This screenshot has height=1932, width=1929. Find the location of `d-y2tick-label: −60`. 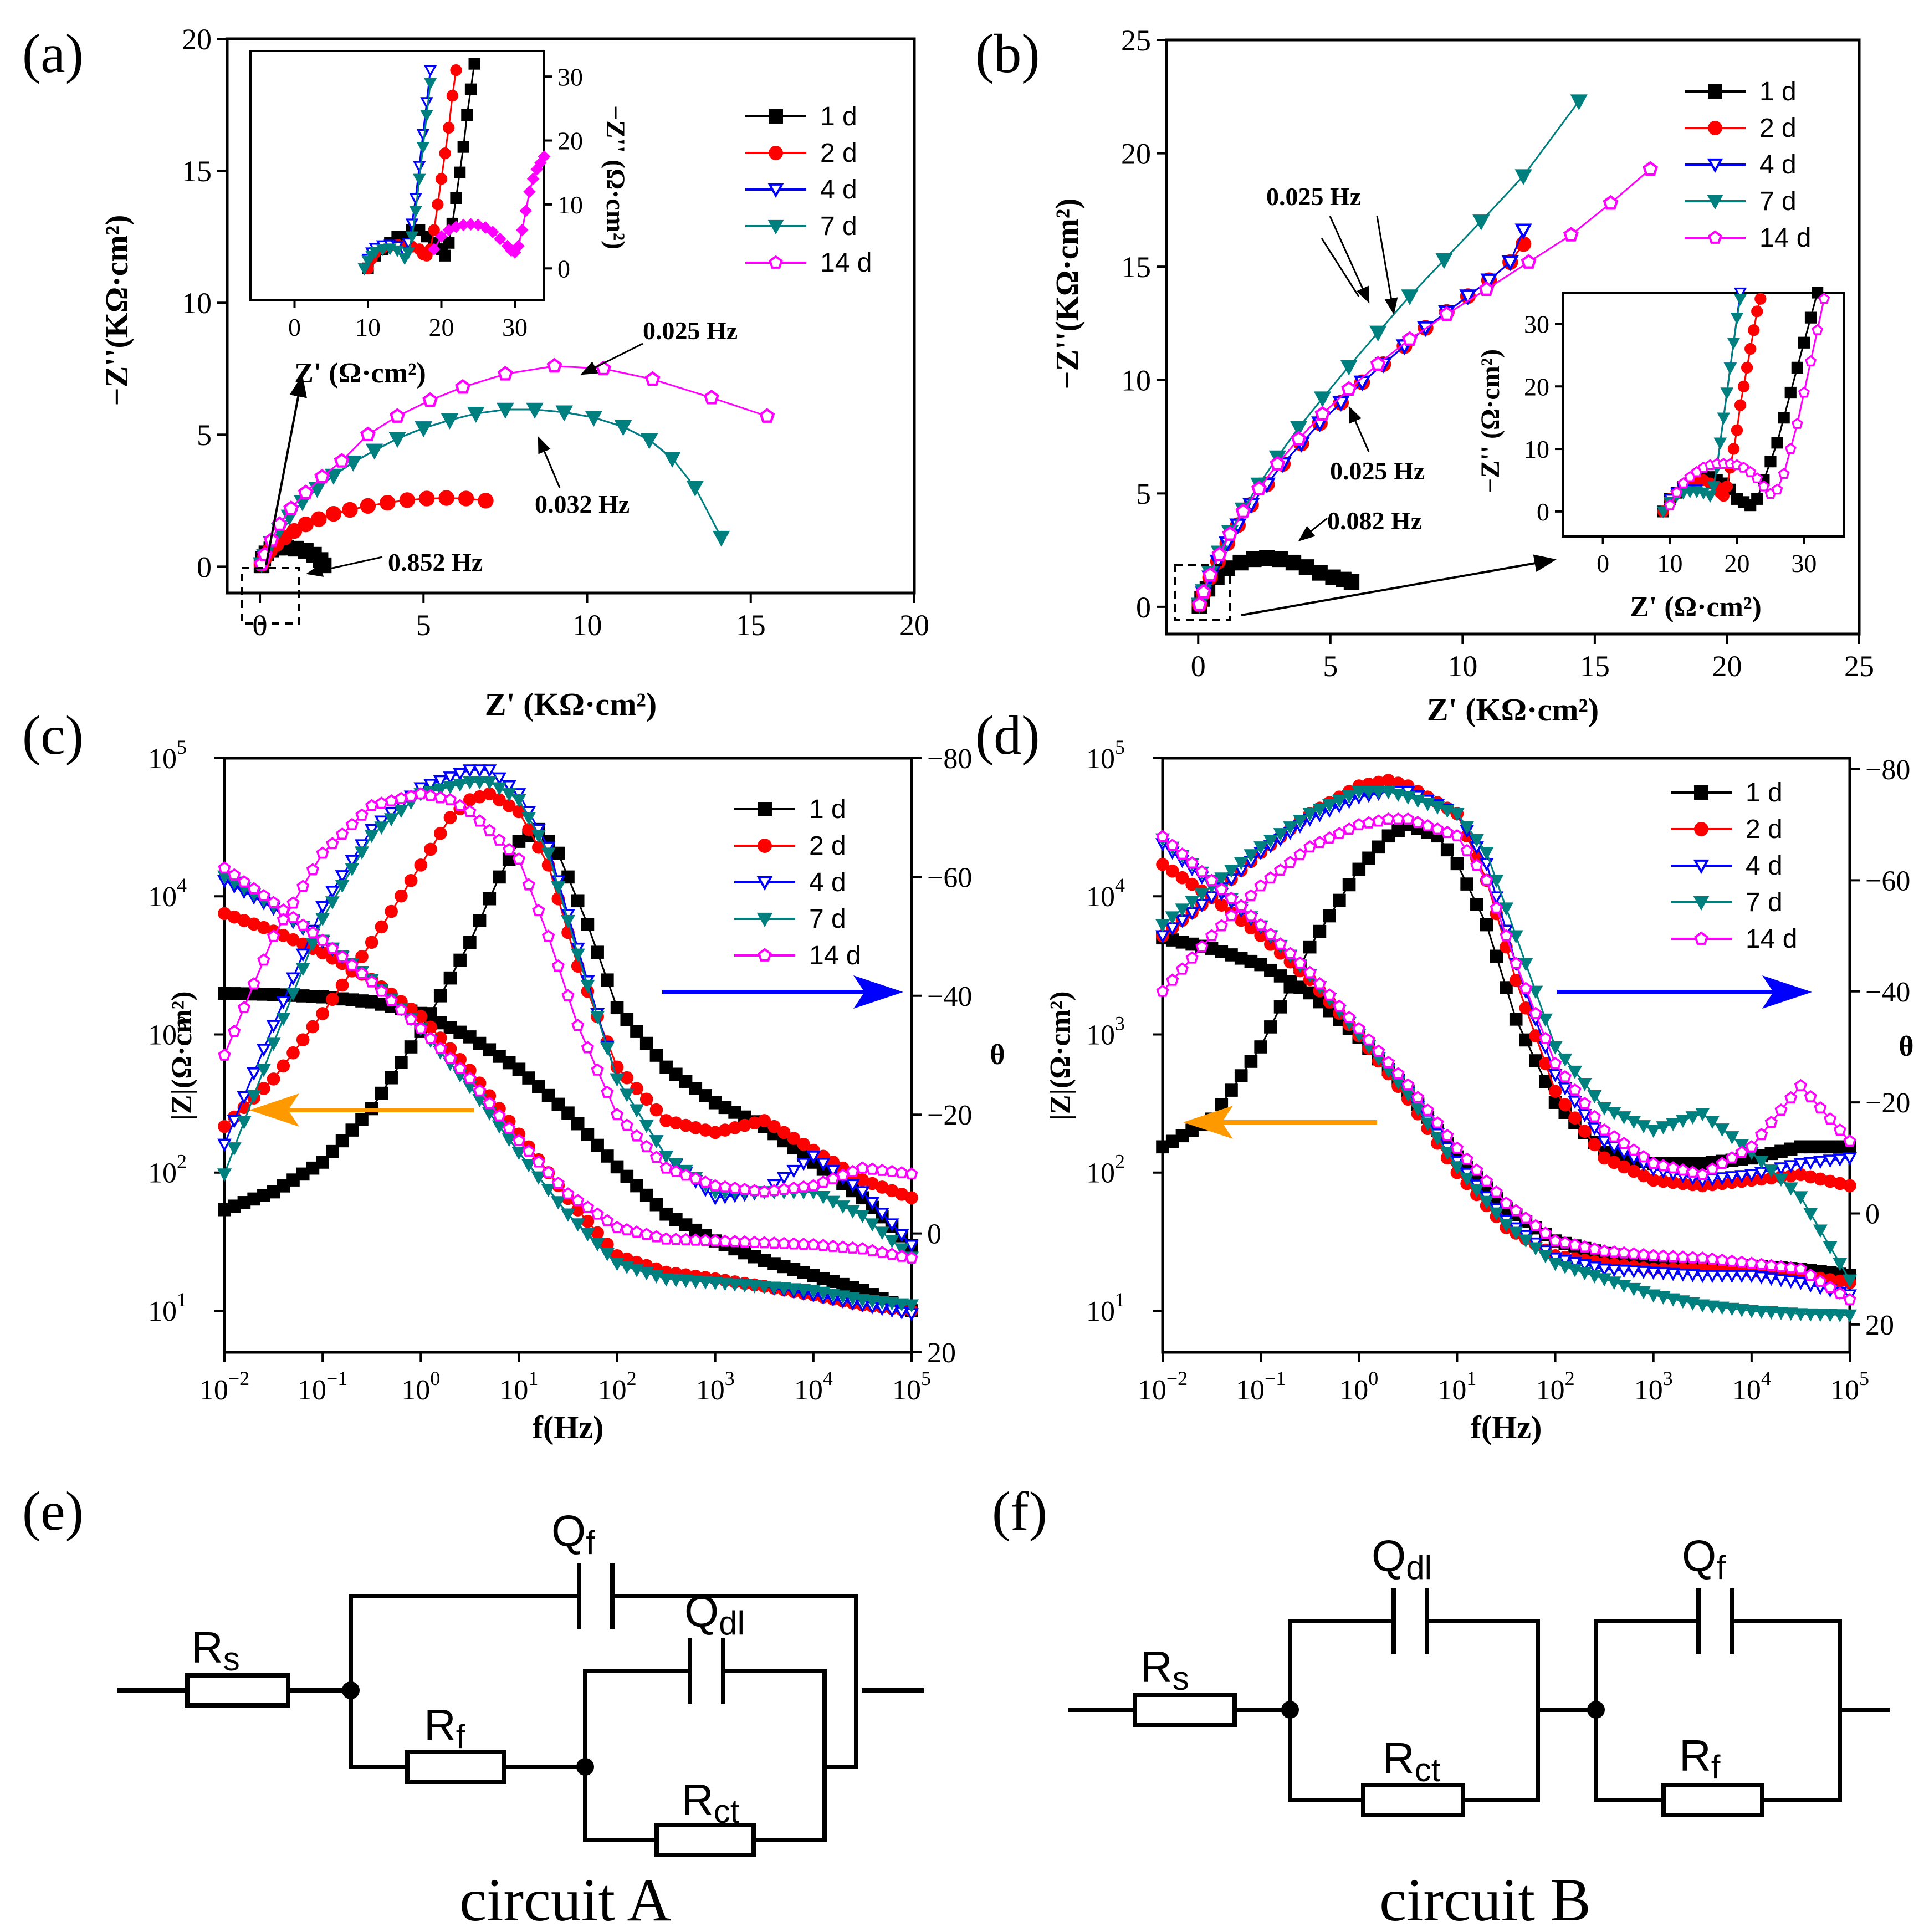

d-y2tick-label: −60 is located at coordinates (1887, 881).